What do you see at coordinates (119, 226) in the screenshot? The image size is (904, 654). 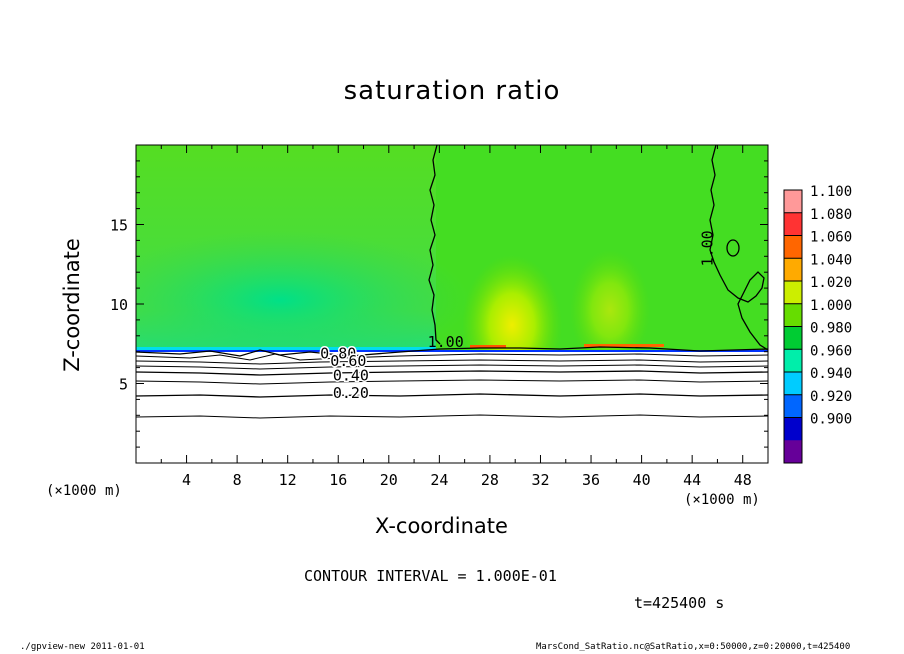 I see `y-tick-label: 15` at bounding box center [119, 226].